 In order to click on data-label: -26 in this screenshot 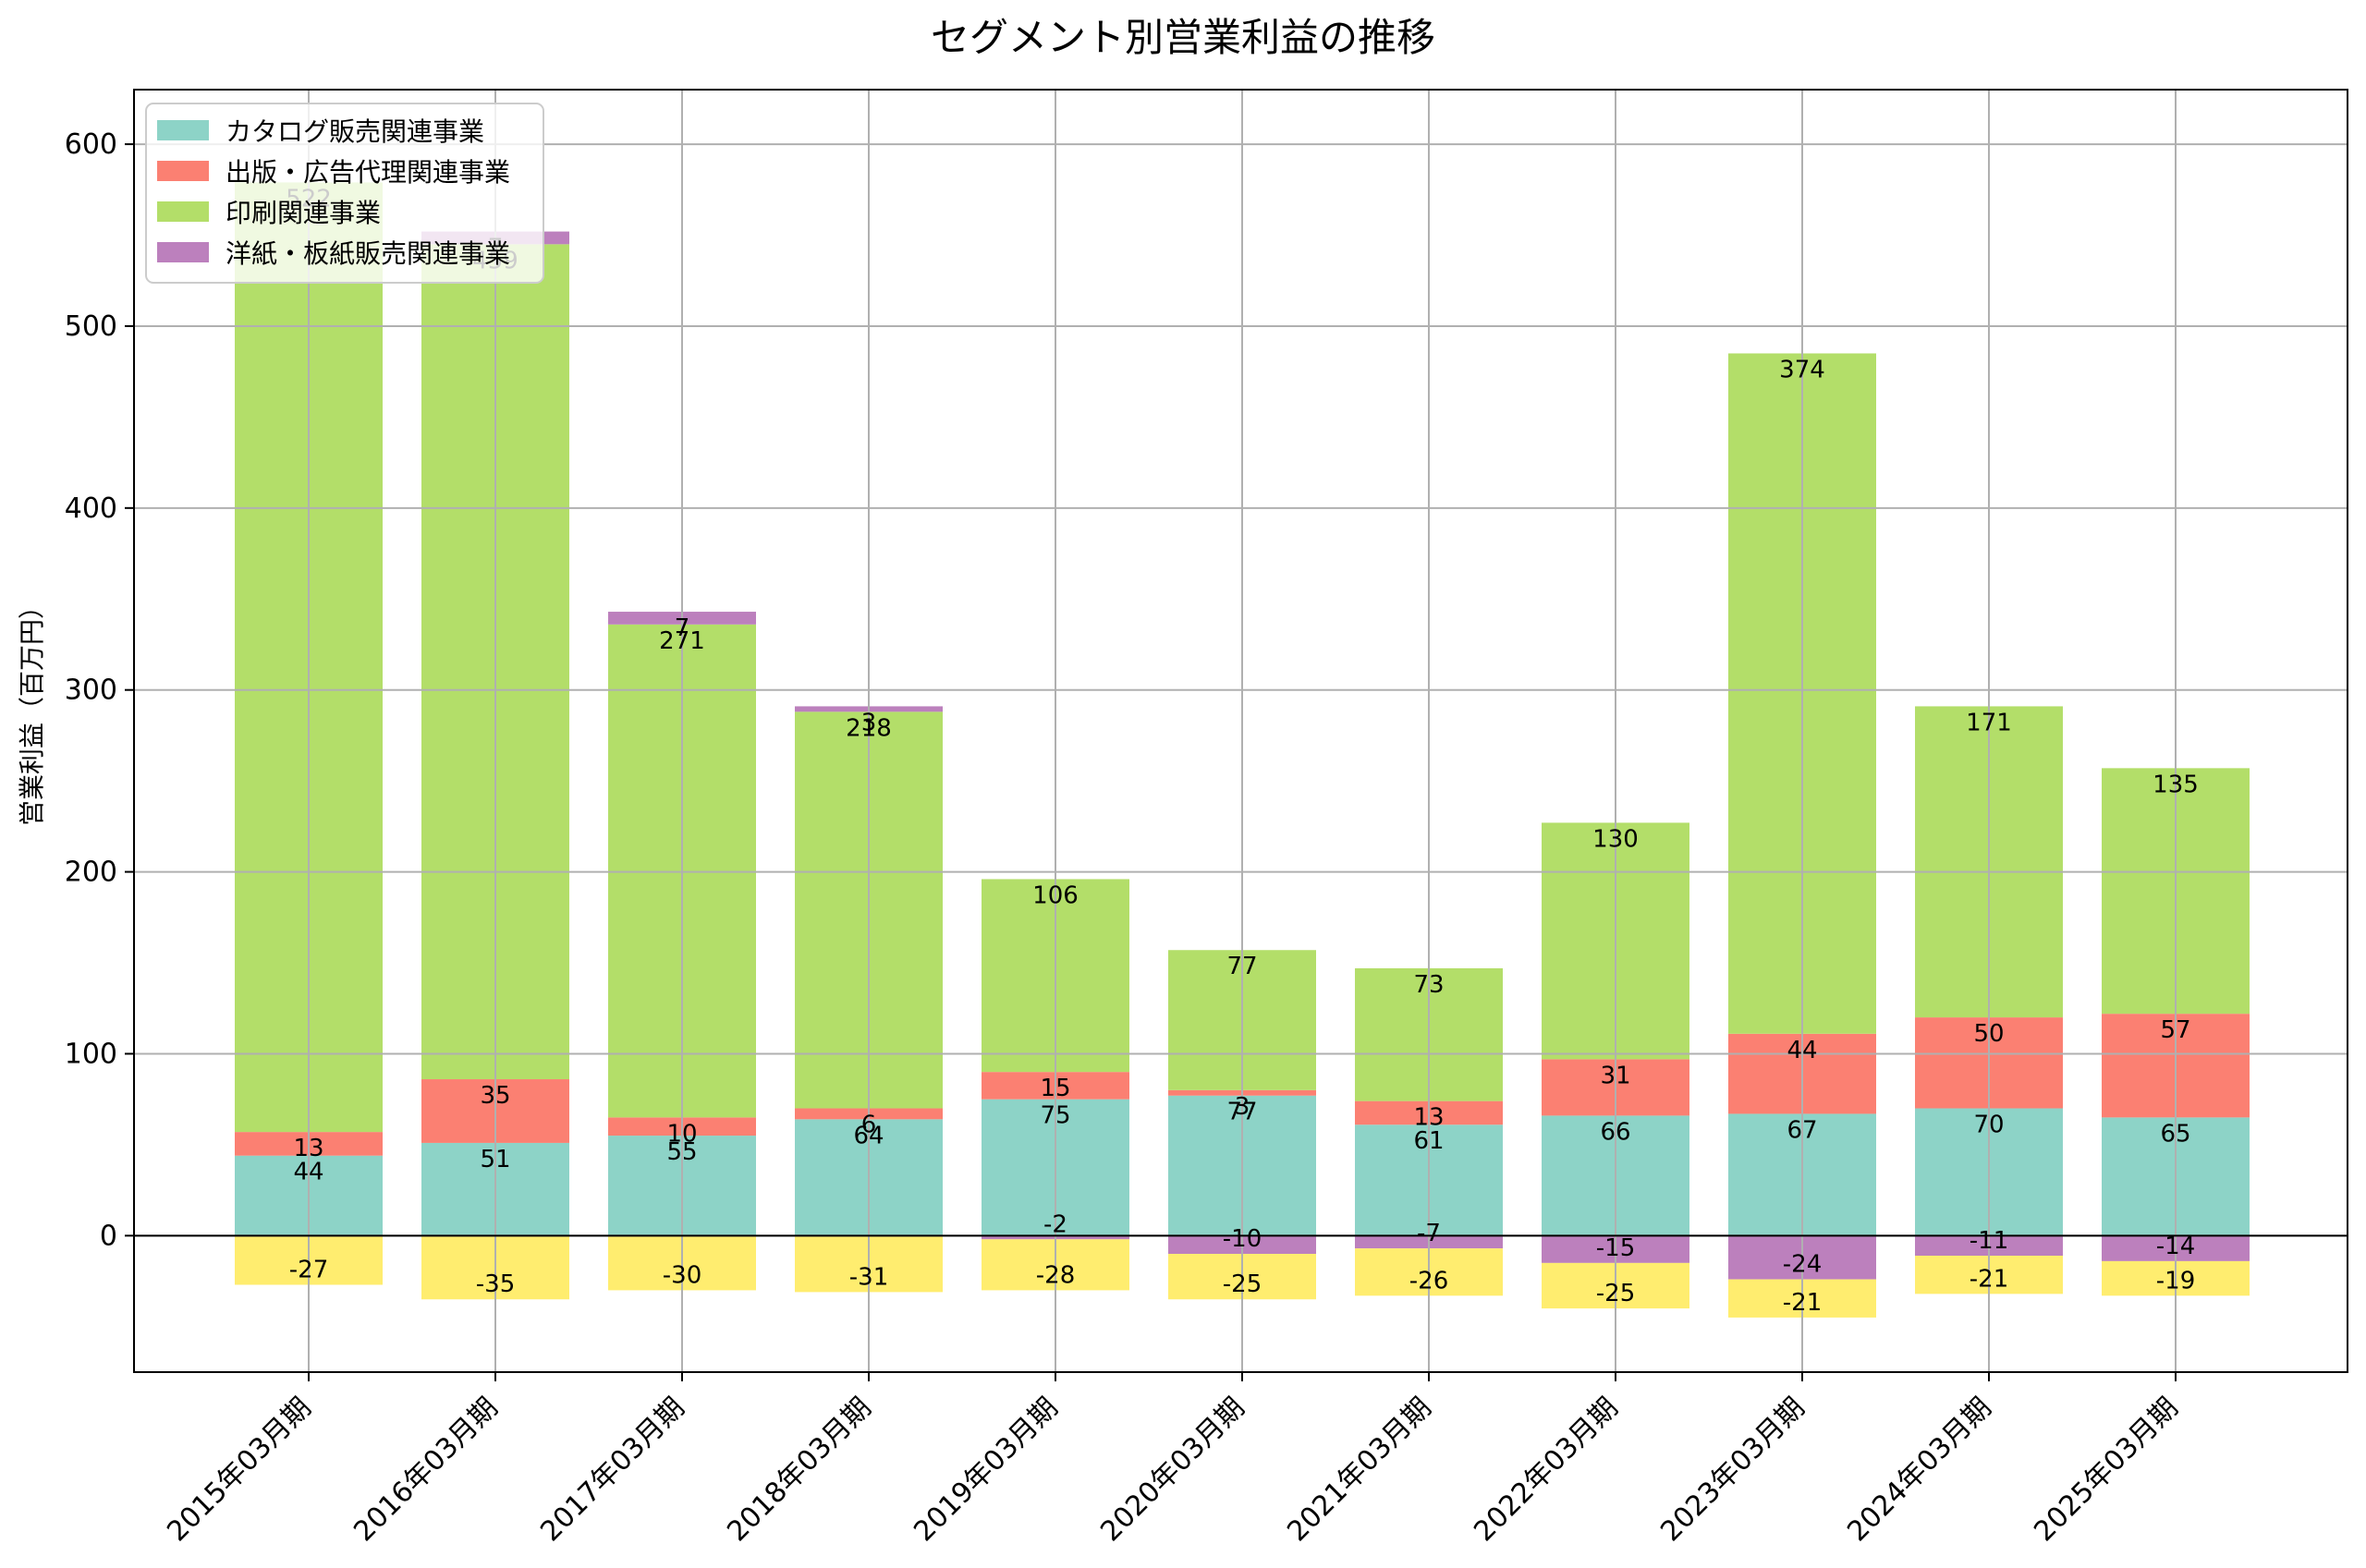, I will do `click(1428, 1281)`.